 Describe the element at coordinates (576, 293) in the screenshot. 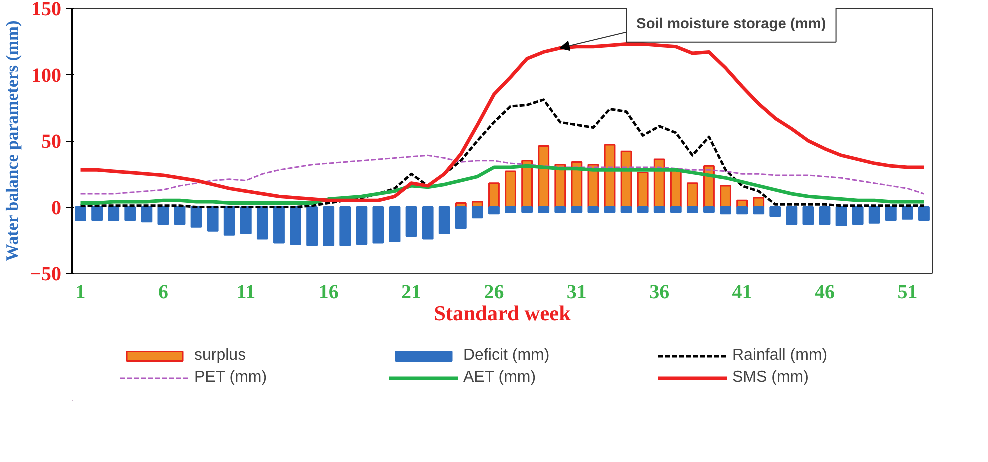

I see `x-tick-label: 31` at that location.